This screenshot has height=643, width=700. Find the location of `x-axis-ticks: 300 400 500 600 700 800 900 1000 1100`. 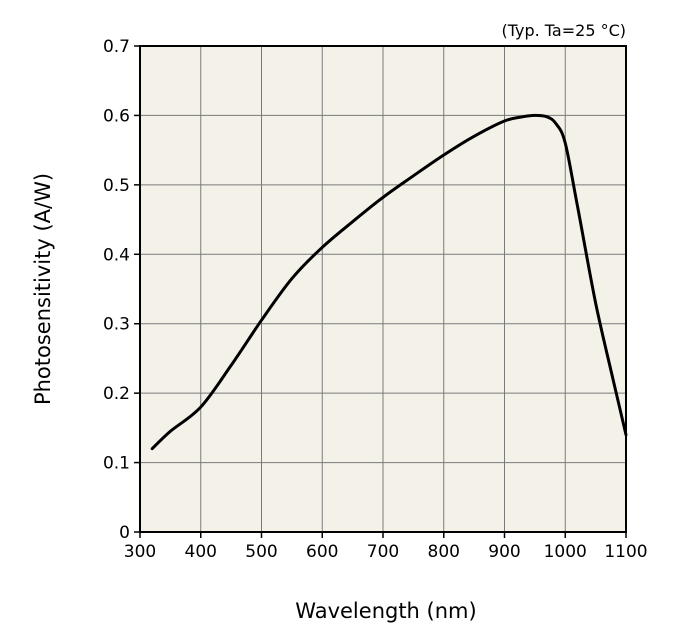

x-axis-ticks: 300 400 500 600 700 800 900 1000 1100 is located at coordinates (386, 547).